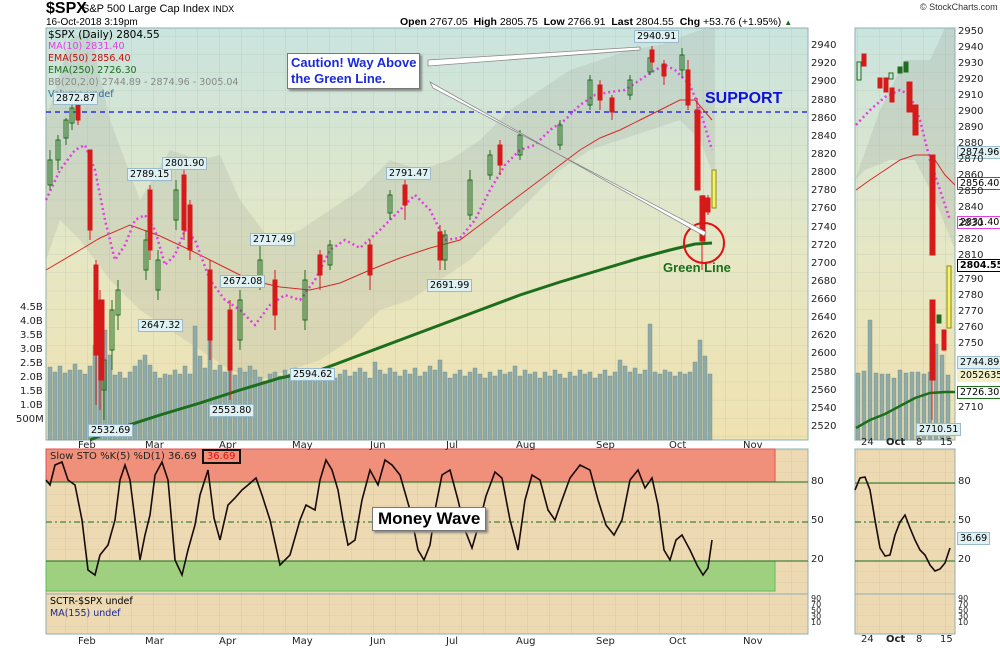  What do you see at coordinates (228, 445) in the screenshot?
I see `x-tick: Apr` at bounding box center [228, 445].